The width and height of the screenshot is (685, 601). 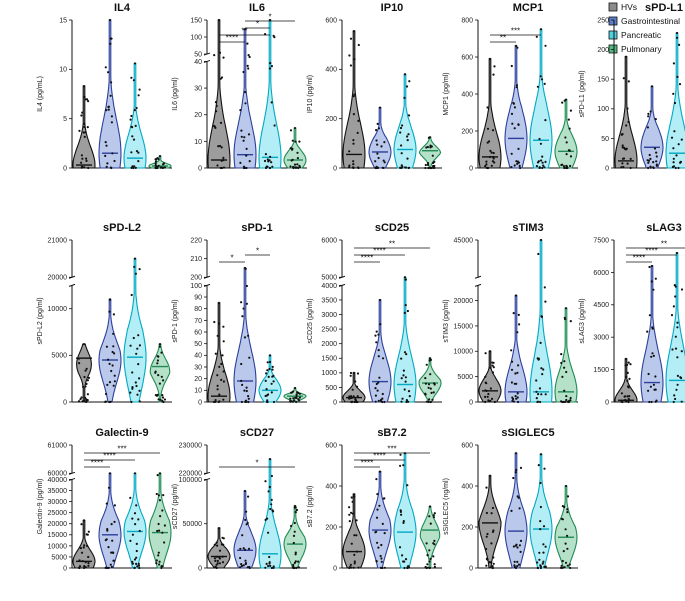 I want to click on panel-title: IL4, so click(x=122, y=8).